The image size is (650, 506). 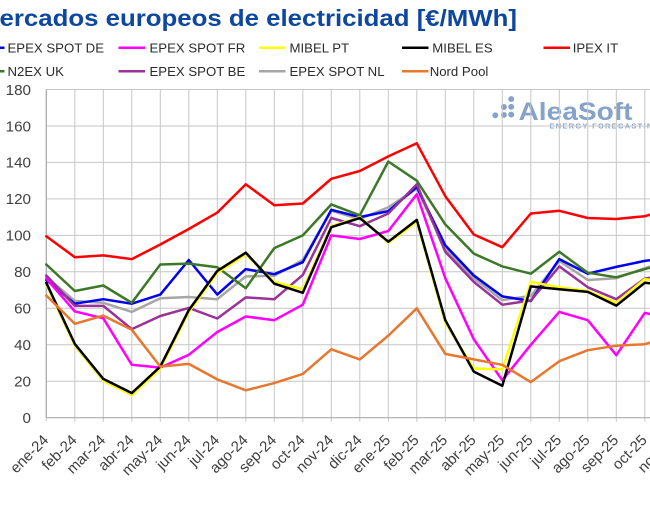 I want to click on svg-text: 160, so click(x=18, y=126).